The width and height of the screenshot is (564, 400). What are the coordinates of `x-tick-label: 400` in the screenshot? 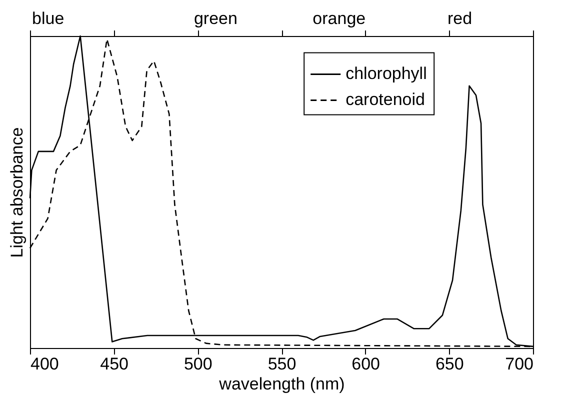 It's located at (44, 364).